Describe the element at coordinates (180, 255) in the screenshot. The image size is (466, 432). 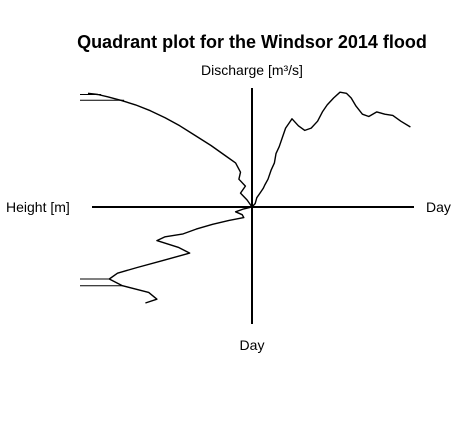
I see `series-line-bottom-left` at that location.